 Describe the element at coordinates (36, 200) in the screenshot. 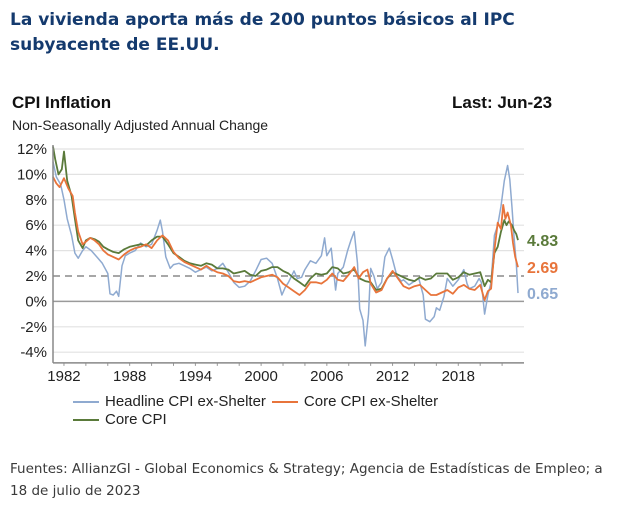

I see `y-tick-label: 8%` at that location.